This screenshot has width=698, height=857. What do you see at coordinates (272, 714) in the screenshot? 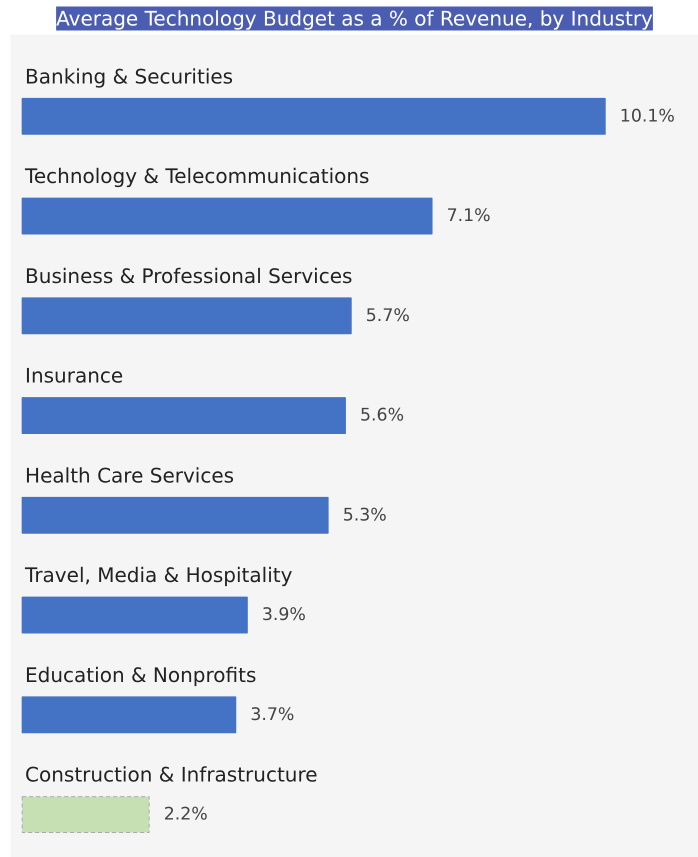
I see `data-label: 3.7%` at bounding box center [272, 714].